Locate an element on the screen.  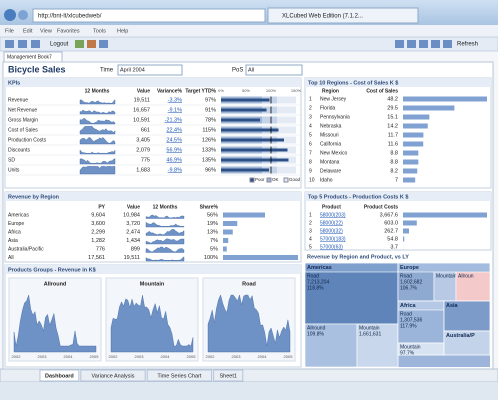
band-ok is located at coordinates (270, 170).